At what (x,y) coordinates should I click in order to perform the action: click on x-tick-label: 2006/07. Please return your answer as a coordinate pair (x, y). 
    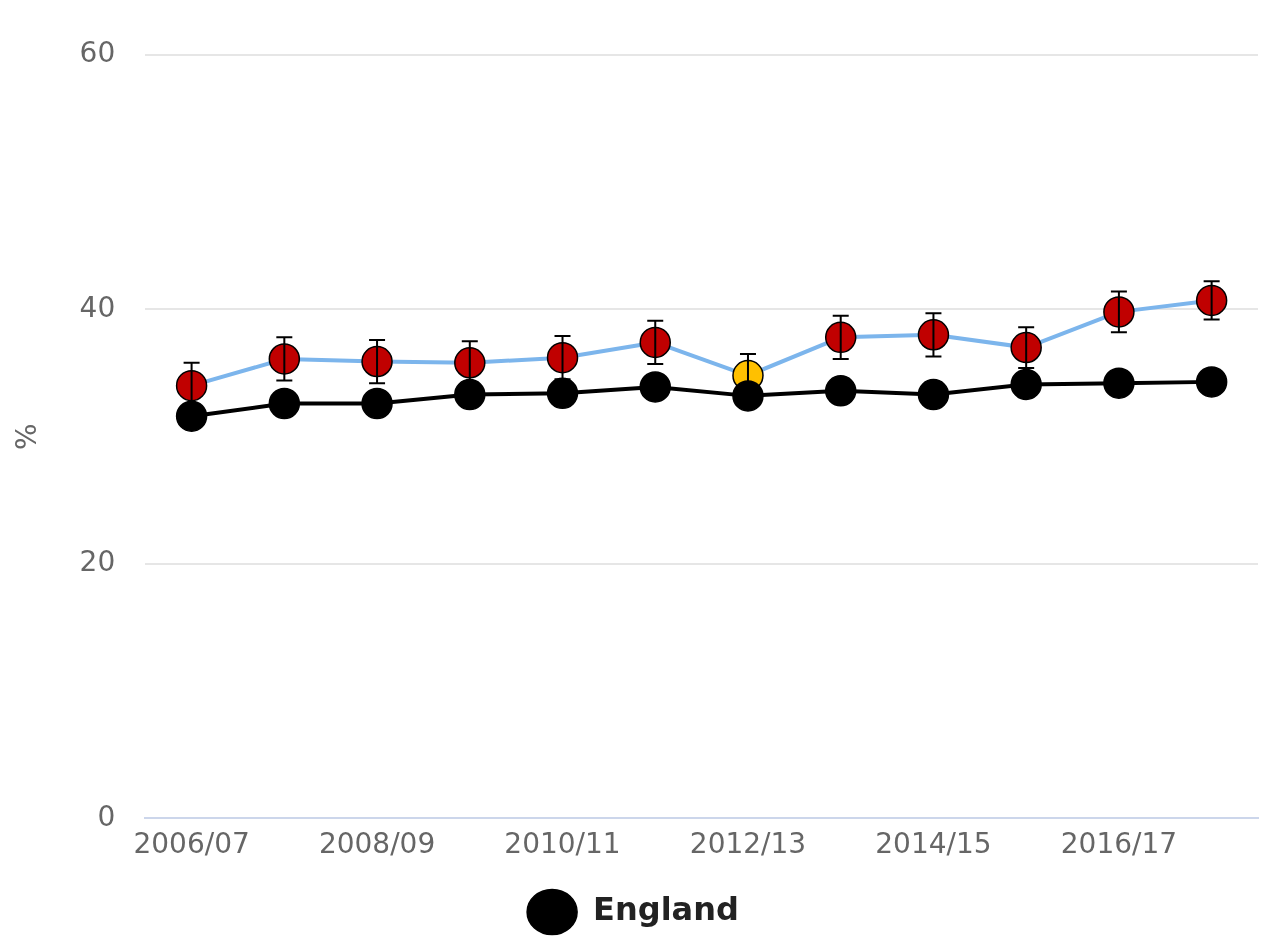
    Looking at the image, I should click on (191, 844).